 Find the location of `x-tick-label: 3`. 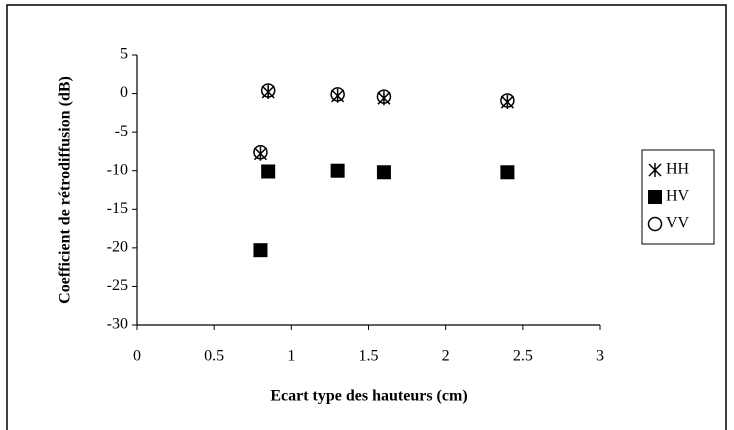

x-tick-label: 3 is located at coordinates (600, 356).